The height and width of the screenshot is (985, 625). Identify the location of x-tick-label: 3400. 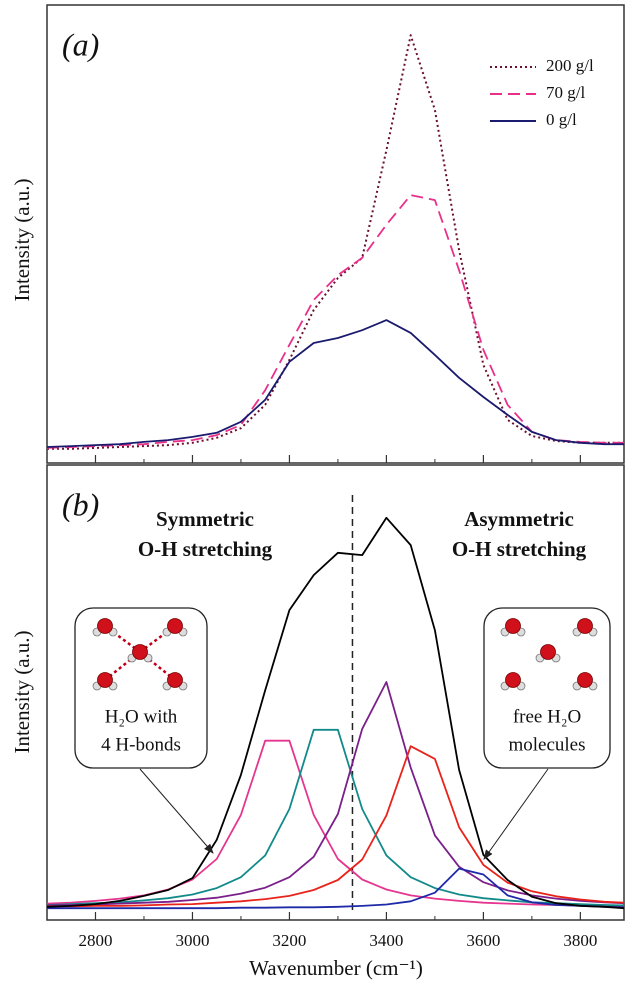
(386, 940).